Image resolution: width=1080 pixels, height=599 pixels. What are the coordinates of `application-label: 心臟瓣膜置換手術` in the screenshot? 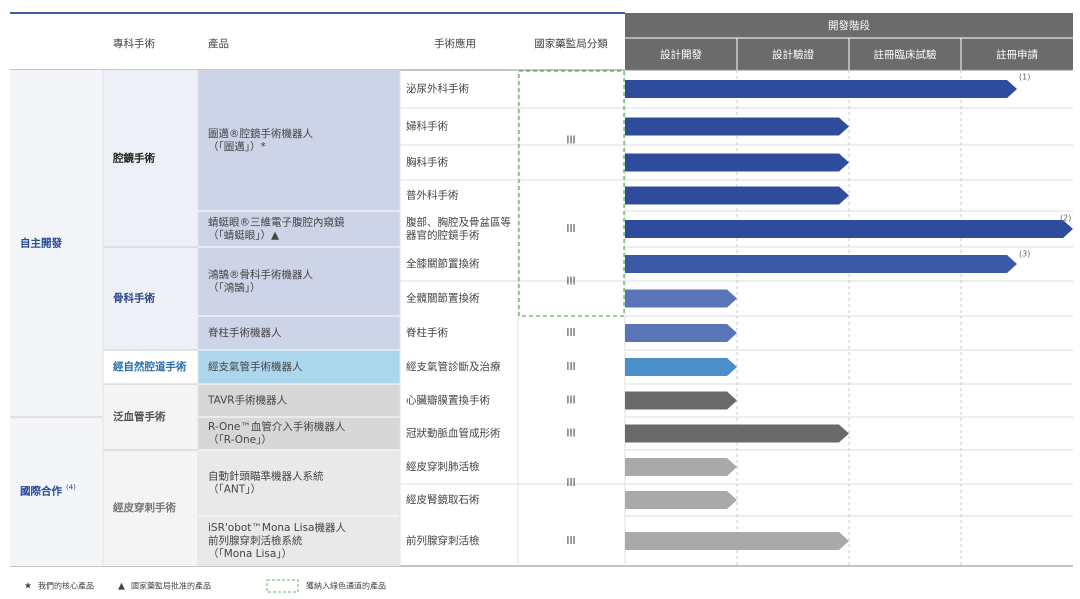 It's located at (448, 400).